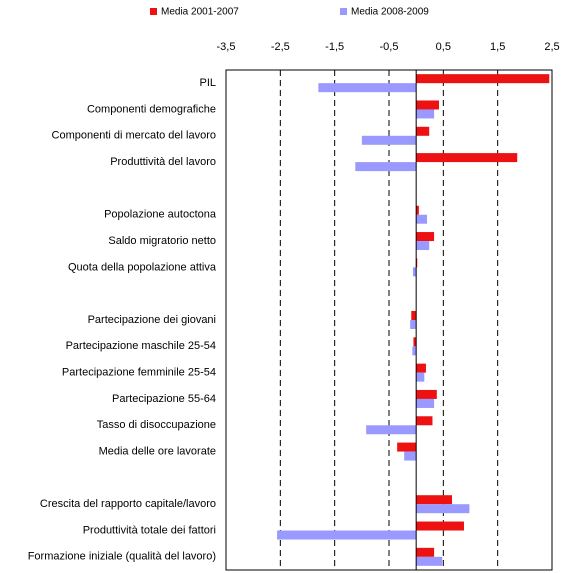  I want to click on y-tick-label: Quota della popolazione attiva, so click(142, 267).